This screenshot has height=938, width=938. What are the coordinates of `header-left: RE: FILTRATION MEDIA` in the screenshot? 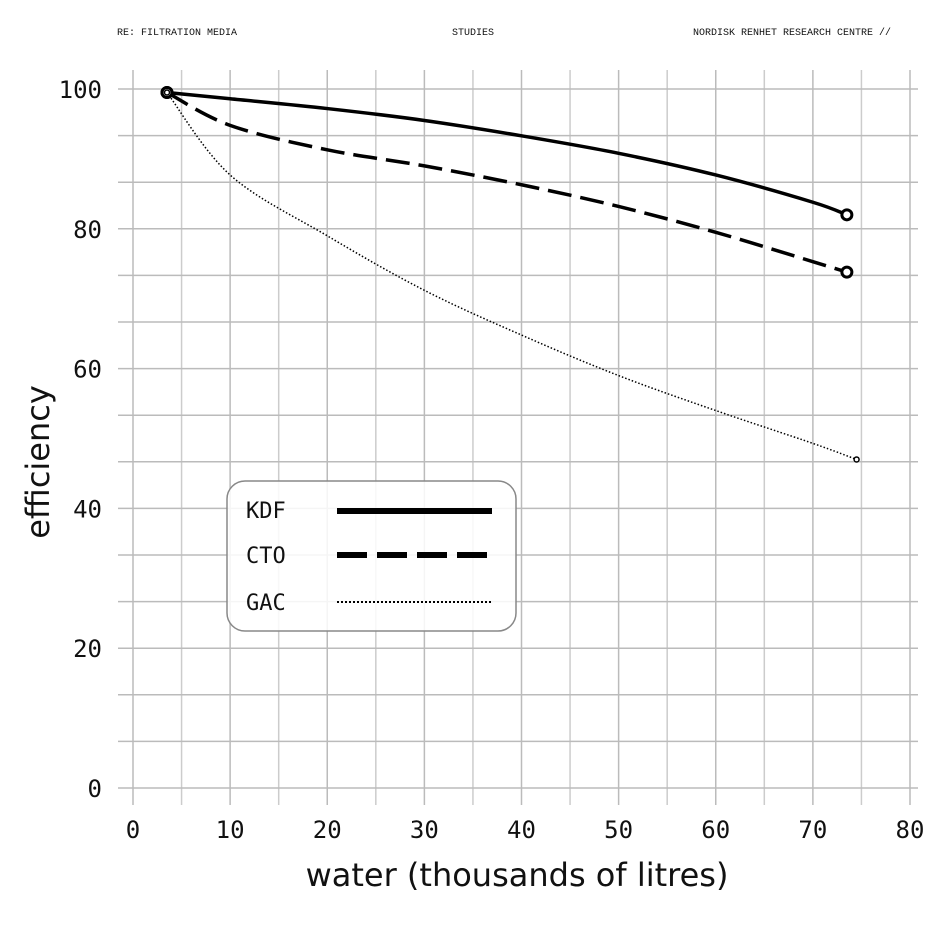 It's located at (177, 33).